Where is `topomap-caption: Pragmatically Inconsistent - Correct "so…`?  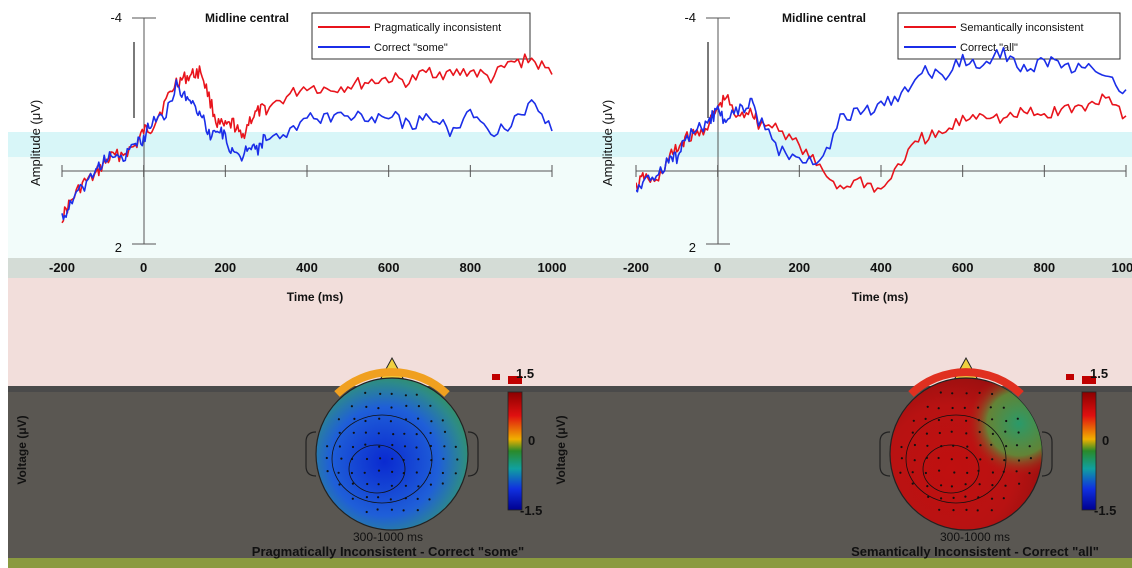
topomap-caption: Pragmatically Inconsistent - Correct "so… is located at coordinates (388, 551).